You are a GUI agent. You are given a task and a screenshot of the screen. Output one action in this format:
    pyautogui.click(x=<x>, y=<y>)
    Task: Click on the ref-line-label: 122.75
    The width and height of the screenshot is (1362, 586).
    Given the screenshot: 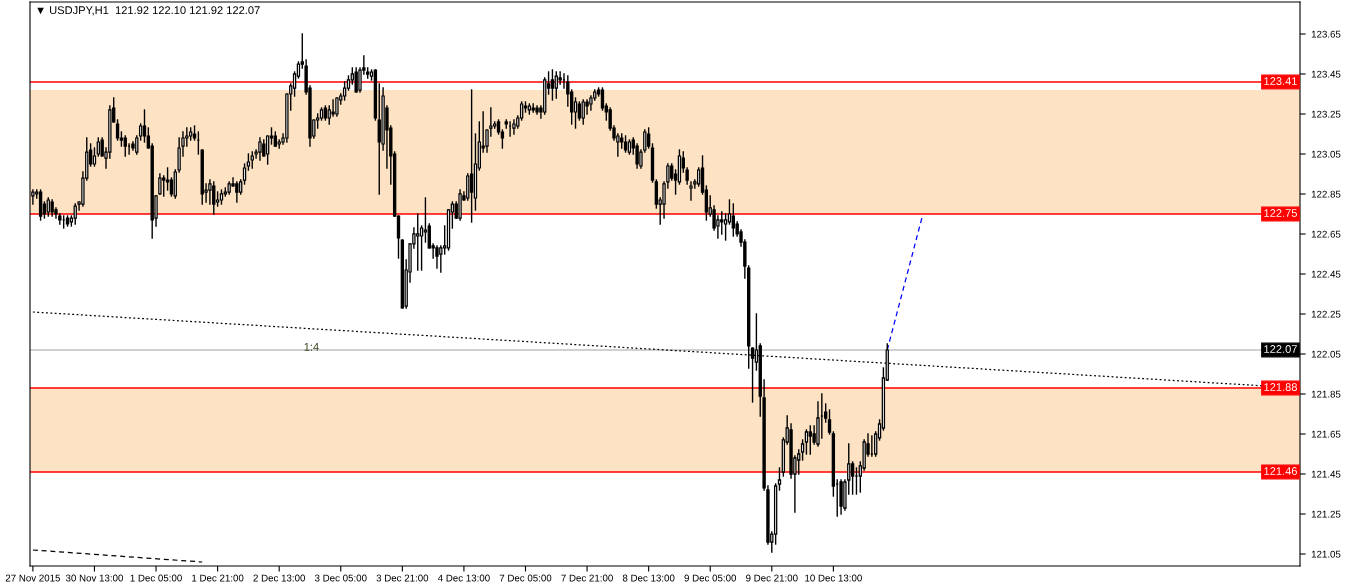 What is the action you would take?
    pyautogui.click(x=1280, y=213)
    